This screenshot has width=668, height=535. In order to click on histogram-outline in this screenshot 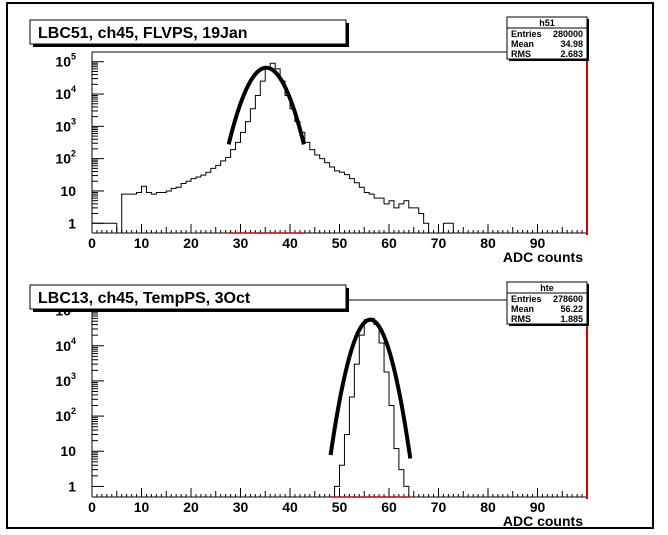, I will do `click(372, 407)`.